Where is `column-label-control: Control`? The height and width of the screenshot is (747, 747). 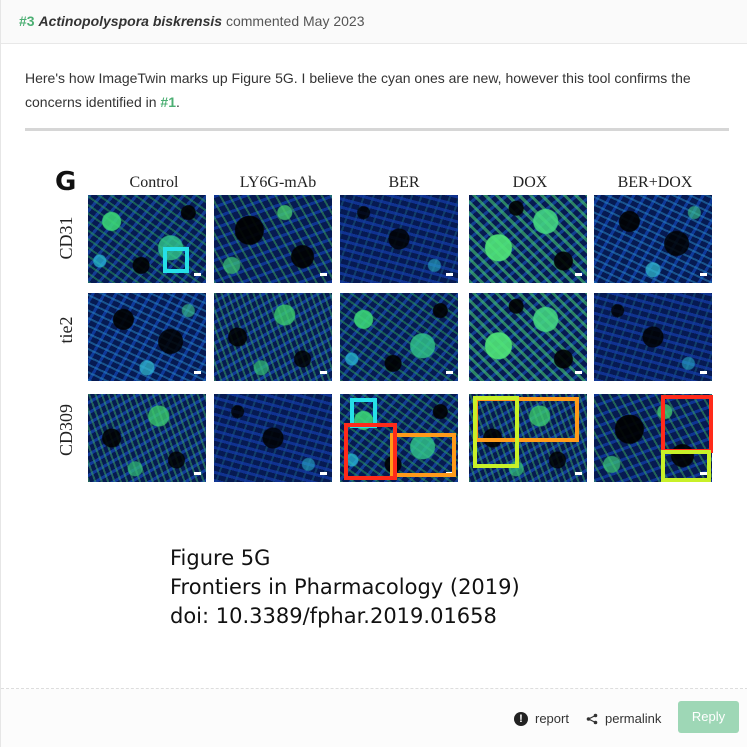 column-label-control: Control is located at coordinates (154, 182).